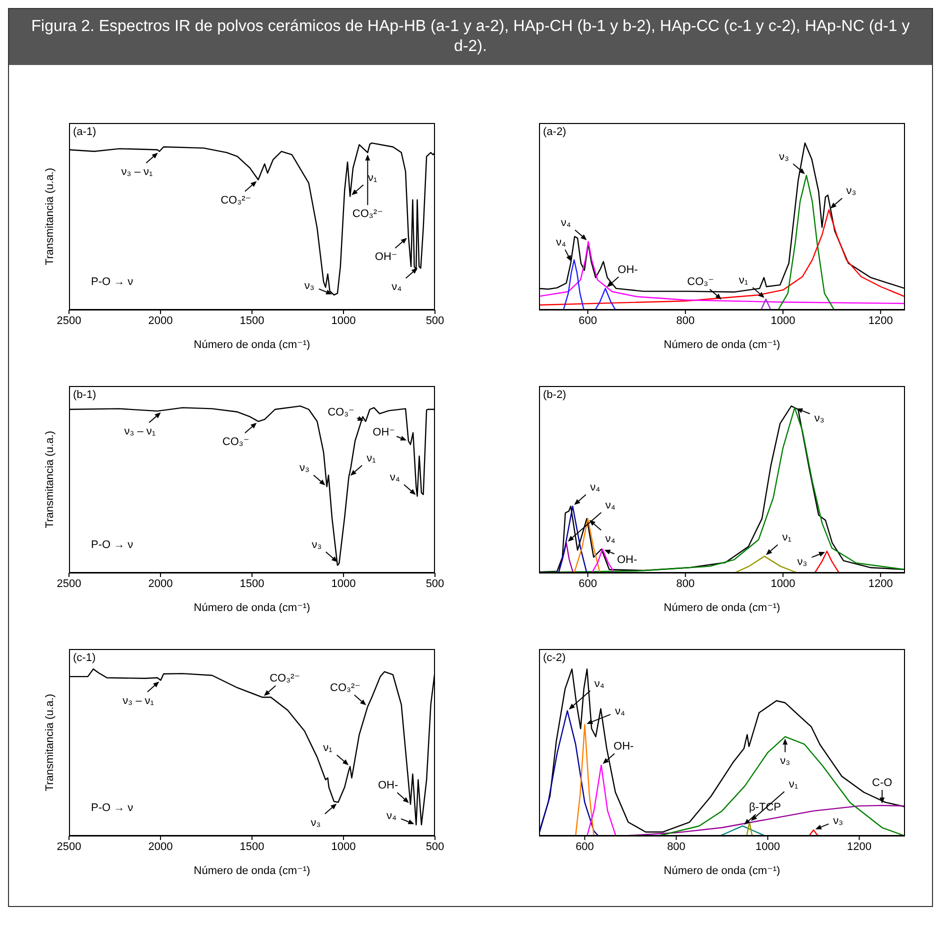 The height and width of the screenshot is (944, 945). I want to click on chart-subtitle: (b-2), so click(554, 395).